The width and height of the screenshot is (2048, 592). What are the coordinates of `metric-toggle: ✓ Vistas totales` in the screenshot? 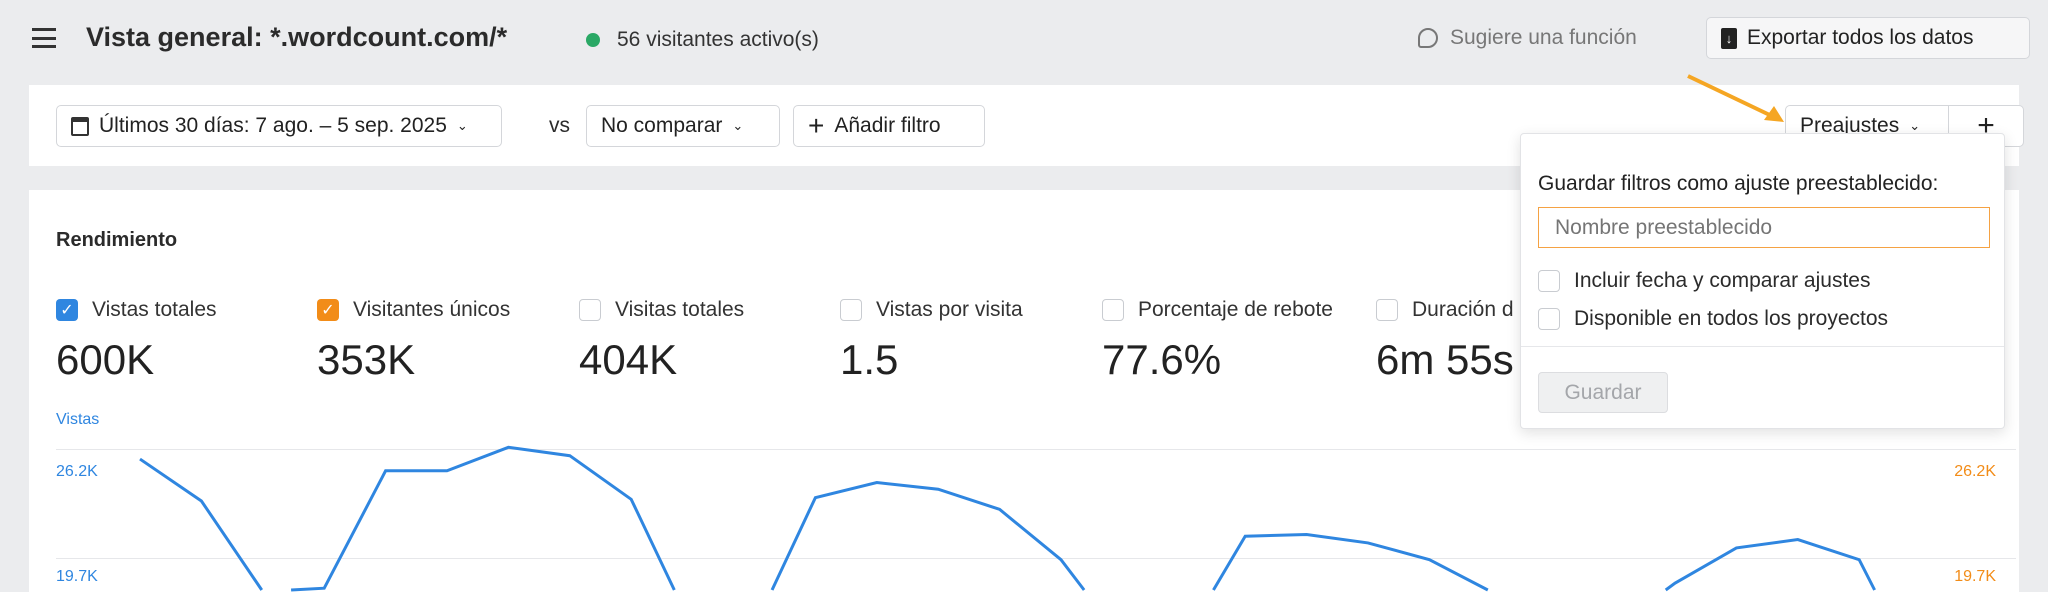 It's located at (136, 310).